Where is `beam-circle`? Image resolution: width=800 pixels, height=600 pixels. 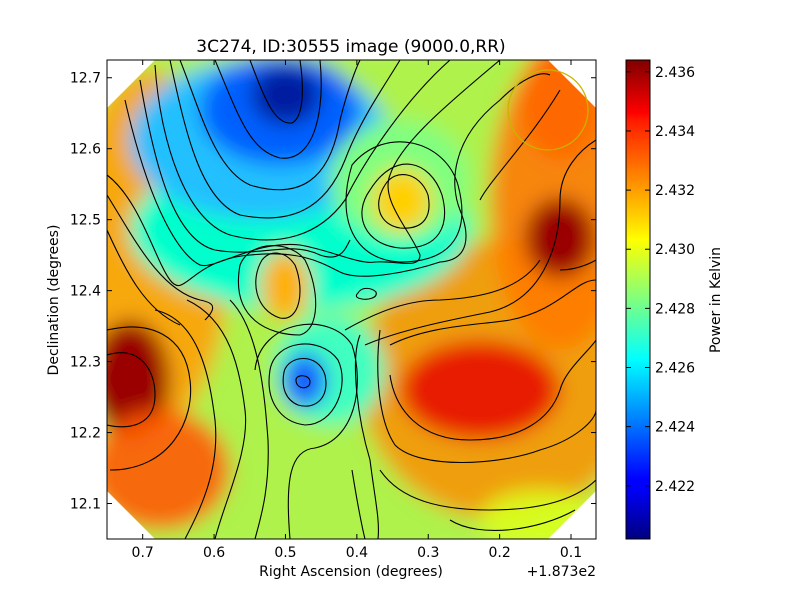
beam-circle is located at coordinates (548, 110).